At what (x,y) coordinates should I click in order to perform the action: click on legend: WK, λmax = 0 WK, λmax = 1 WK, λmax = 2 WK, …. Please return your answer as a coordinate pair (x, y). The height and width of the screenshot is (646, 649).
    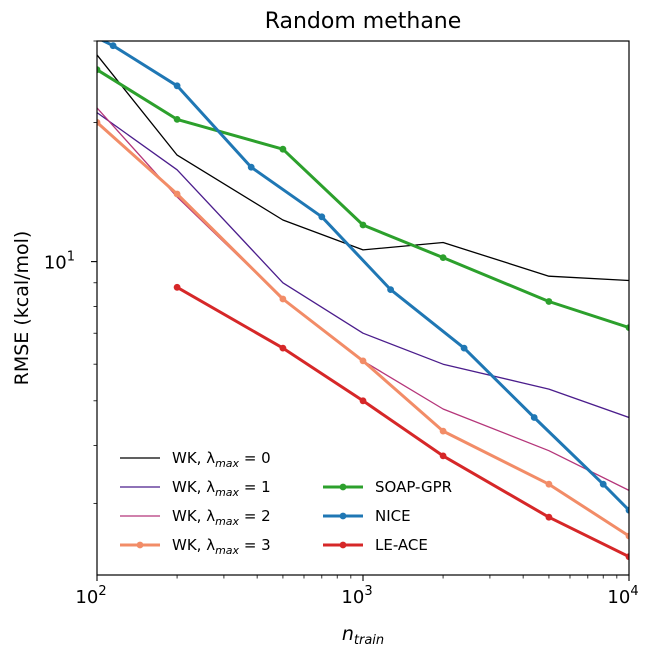
    Looking at the image, I should click on (286, 503).